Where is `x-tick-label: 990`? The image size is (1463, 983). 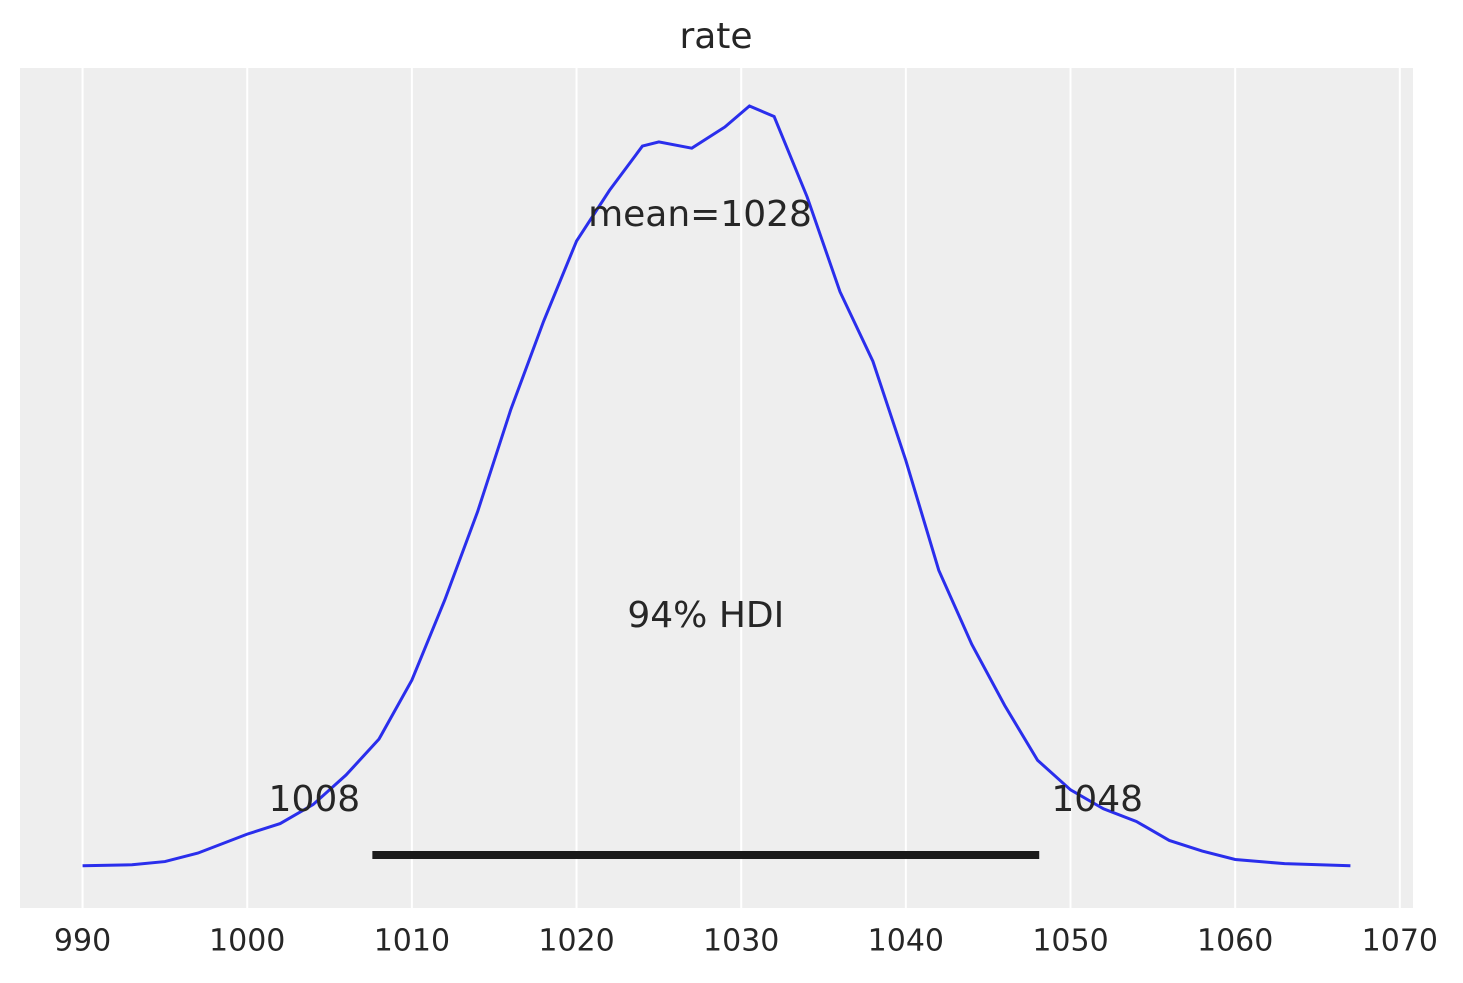 x-tick-label: 990 is located at coordinates (82, 941).